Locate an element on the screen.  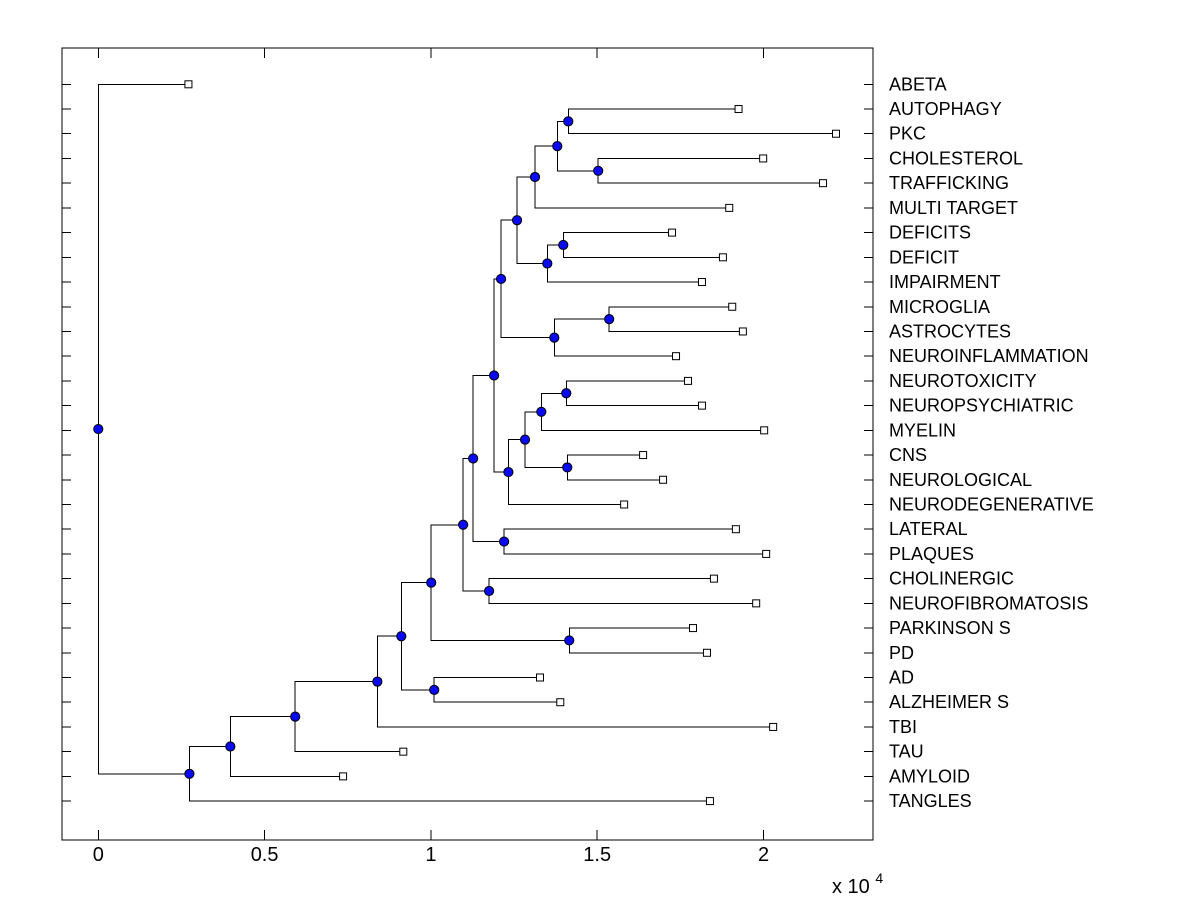
leaf-label: MULTI TARGET is located at coordinates (953, 208).